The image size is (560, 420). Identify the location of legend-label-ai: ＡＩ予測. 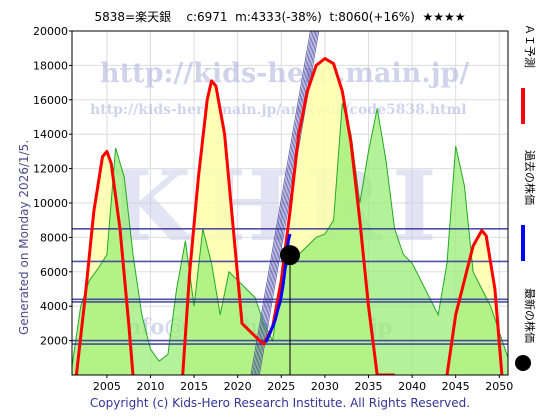
(529, 46).